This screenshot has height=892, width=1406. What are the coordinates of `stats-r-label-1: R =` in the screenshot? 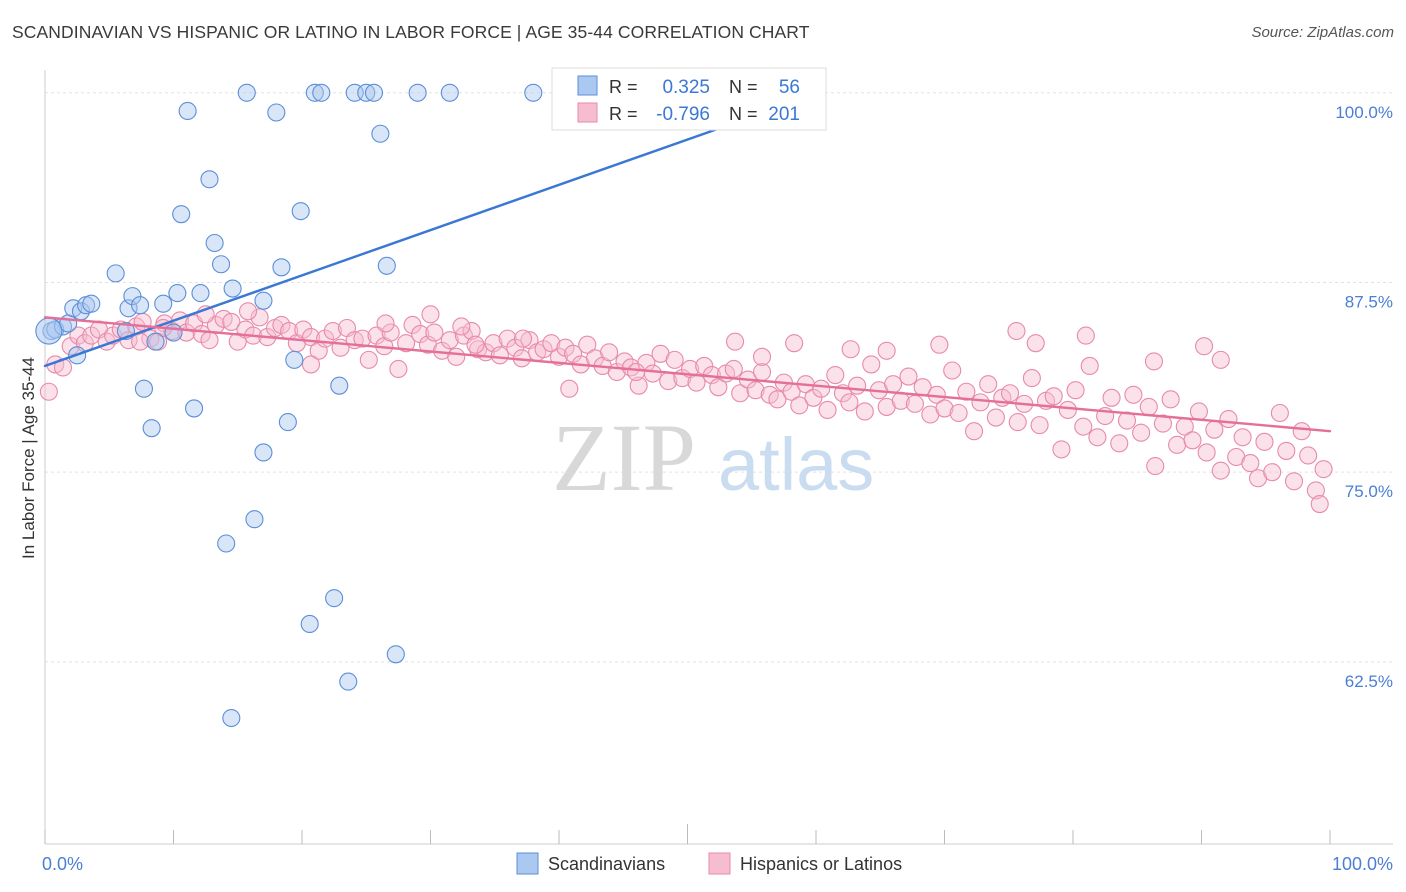 It's located at (623, 87).